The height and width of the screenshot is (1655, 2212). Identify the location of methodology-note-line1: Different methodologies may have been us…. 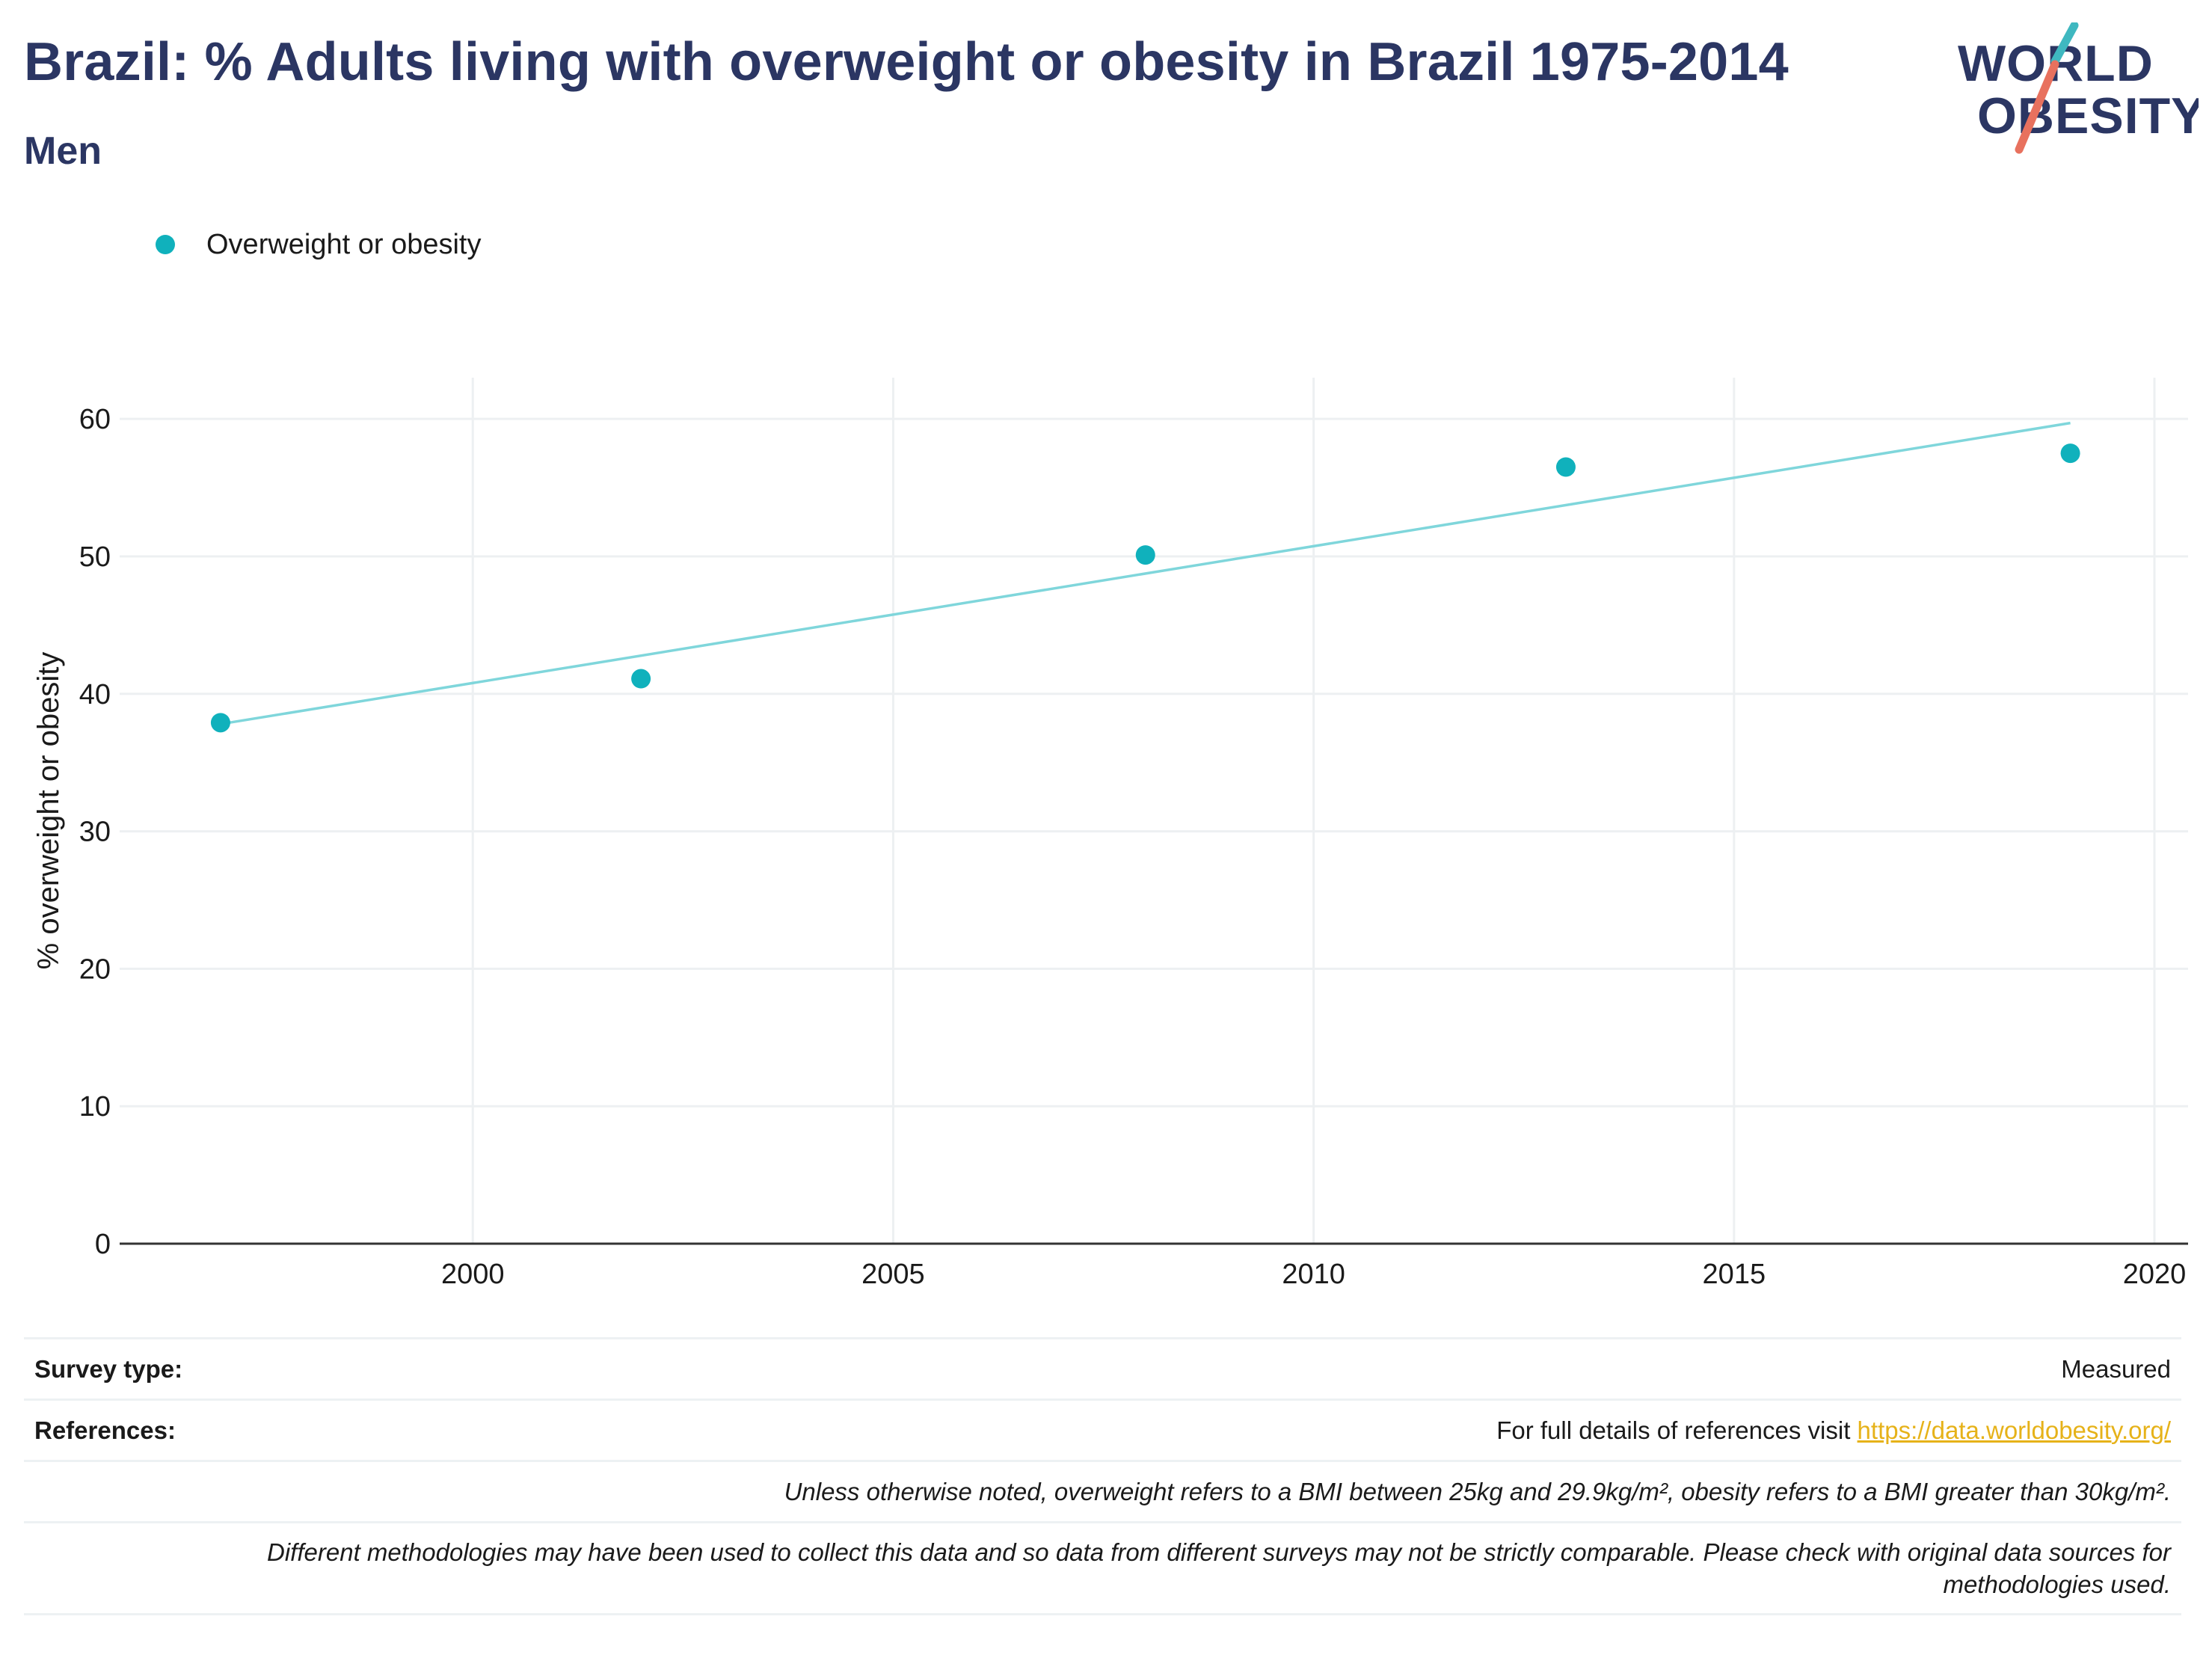
(1219, 1552).